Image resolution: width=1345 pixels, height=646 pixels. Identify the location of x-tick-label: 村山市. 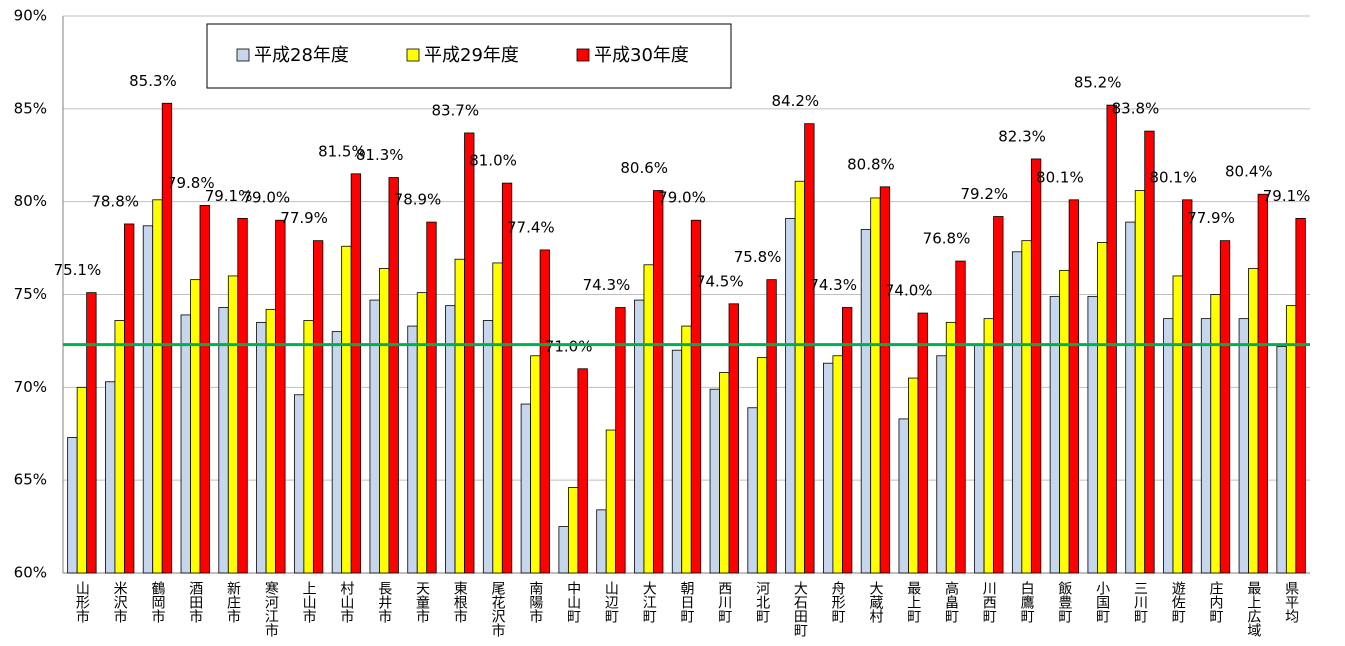
(346, 602).